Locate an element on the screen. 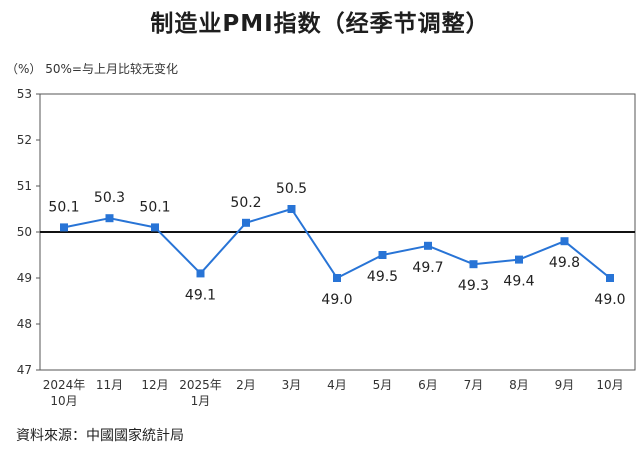 The image size is (640, 450). x-tick-label: 2月 is located at coordinates (246, 385).